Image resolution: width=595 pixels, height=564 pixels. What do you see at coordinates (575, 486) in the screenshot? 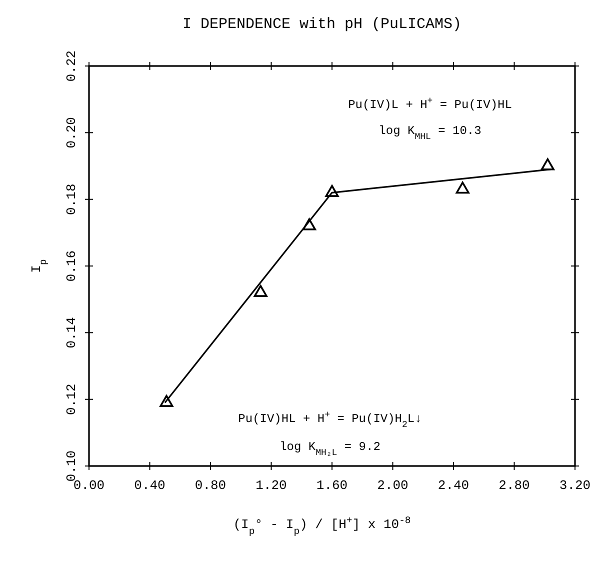
I see `x-tick-label: 3.20` at bounding box center [575, 486].